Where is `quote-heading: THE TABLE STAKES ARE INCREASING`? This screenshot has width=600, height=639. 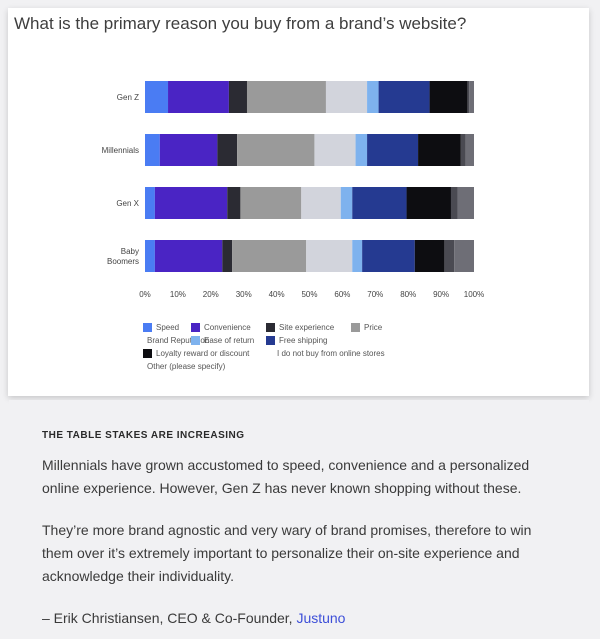 quote-heading: THE TABLE STAKES ARE INCREASING is located at coordinates (143, 435).